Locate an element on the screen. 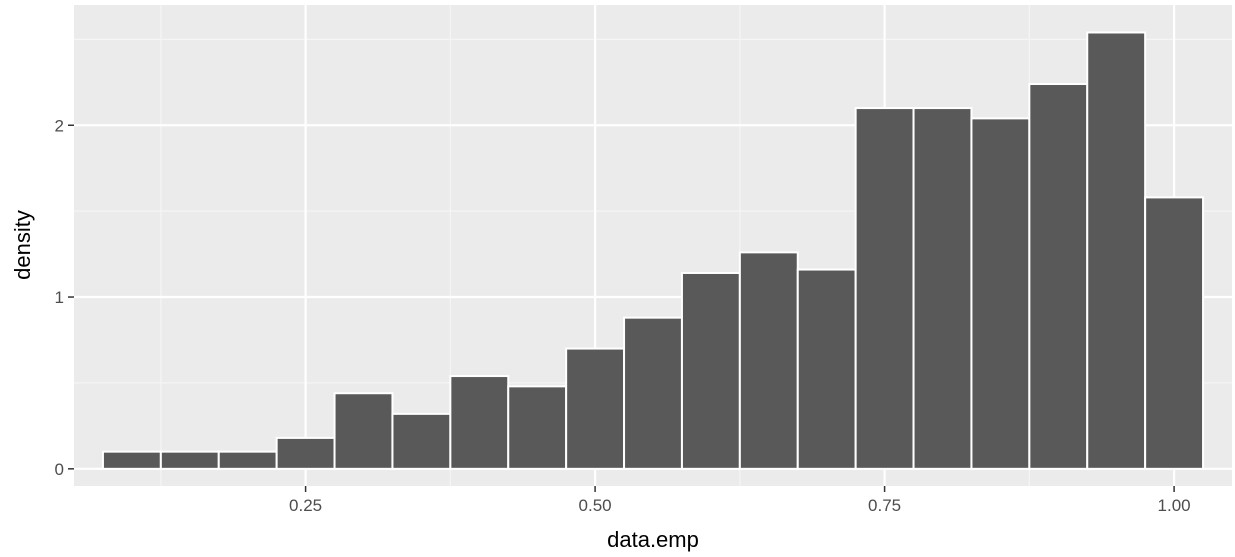 The height and width of the screenshot is (557, 1235). x-tick-label: 0.50 is located at coordinates (595, 505).